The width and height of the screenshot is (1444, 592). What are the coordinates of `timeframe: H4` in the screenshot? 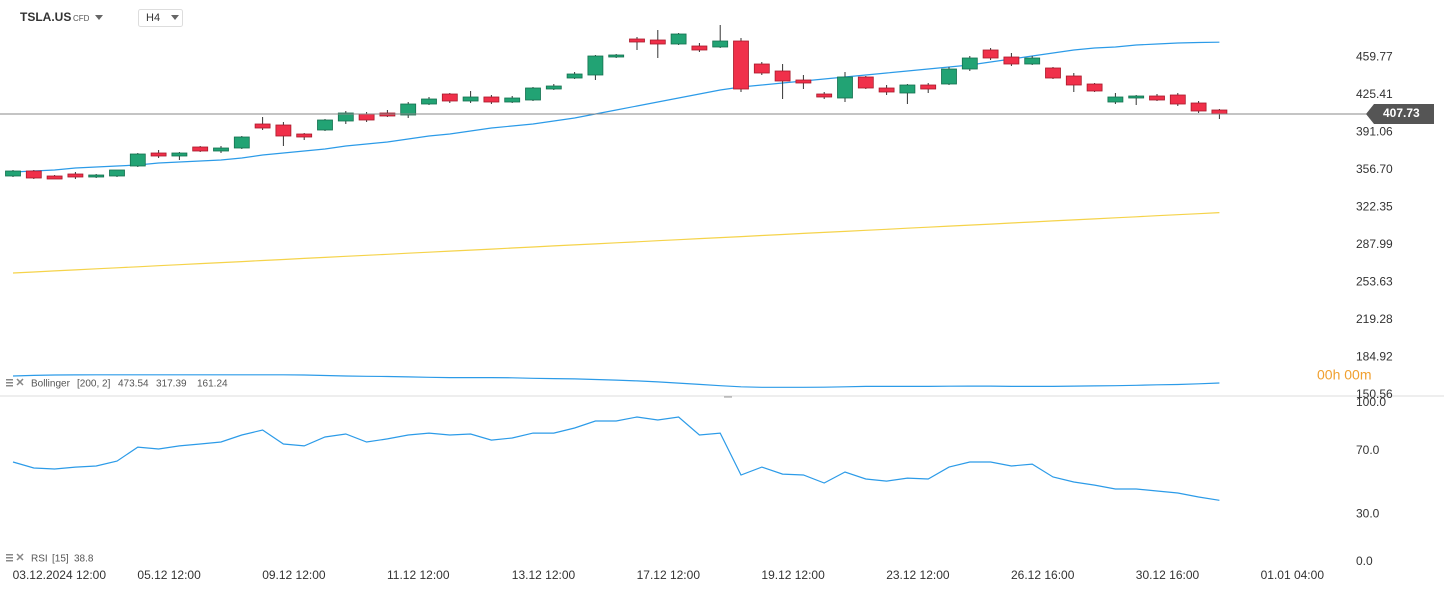 It's located at (153, 18).